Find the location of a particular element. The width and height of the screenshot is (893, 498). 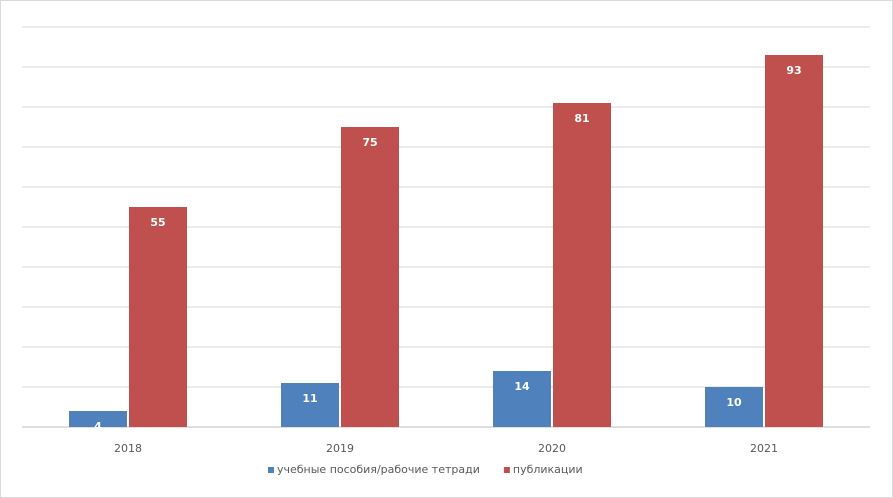

x-tick-label: 2018 is located at coordinates (128, 448).